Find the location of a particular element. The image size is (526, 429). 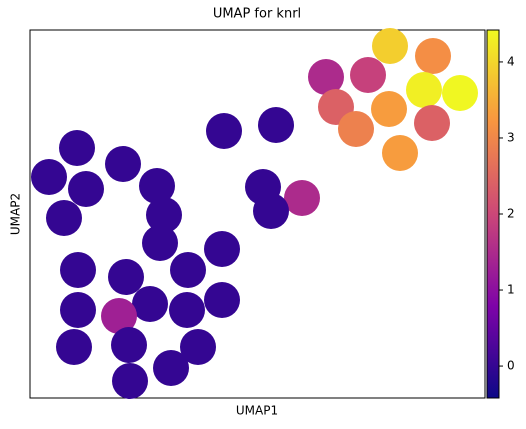

chart-title: UMAP for knrl is located at coordinates (257, 14).